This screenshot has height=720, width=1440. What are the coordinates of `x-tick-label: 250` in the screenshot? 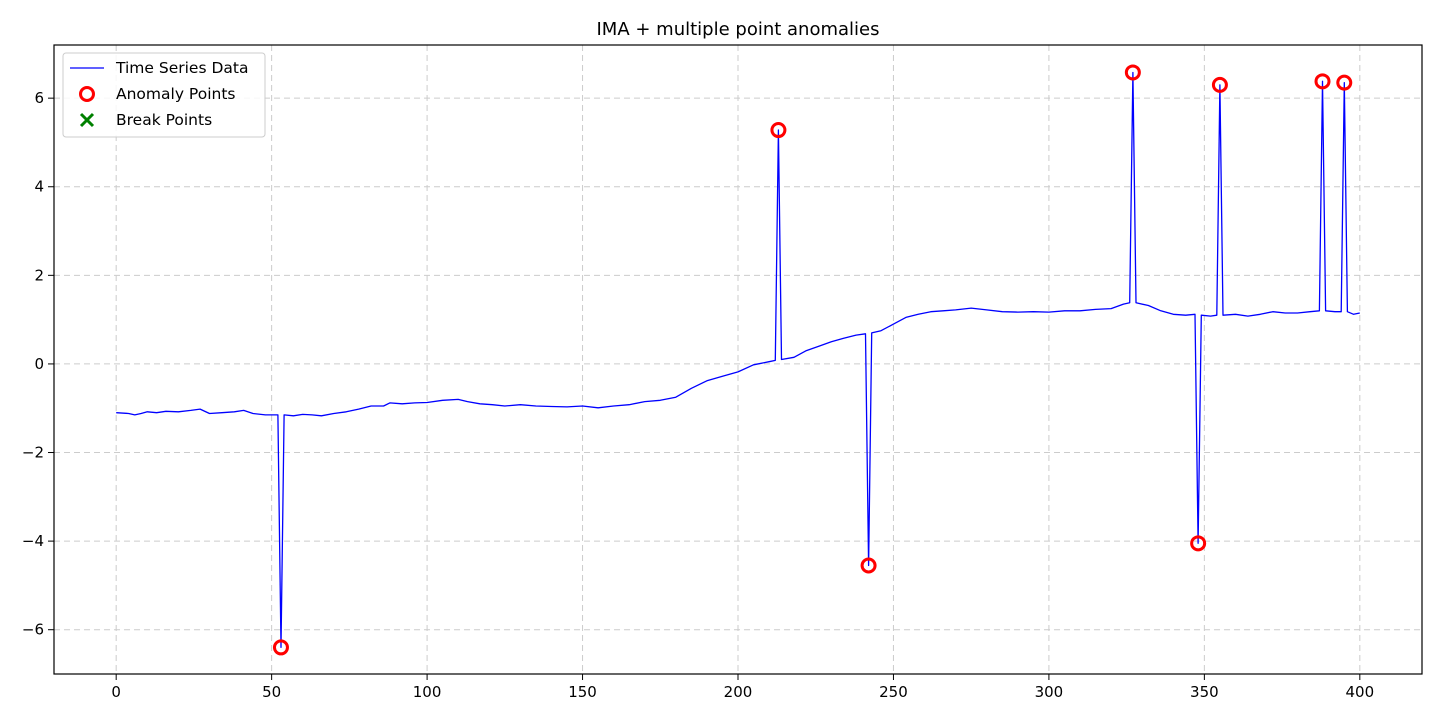 It's located at (893, 692).